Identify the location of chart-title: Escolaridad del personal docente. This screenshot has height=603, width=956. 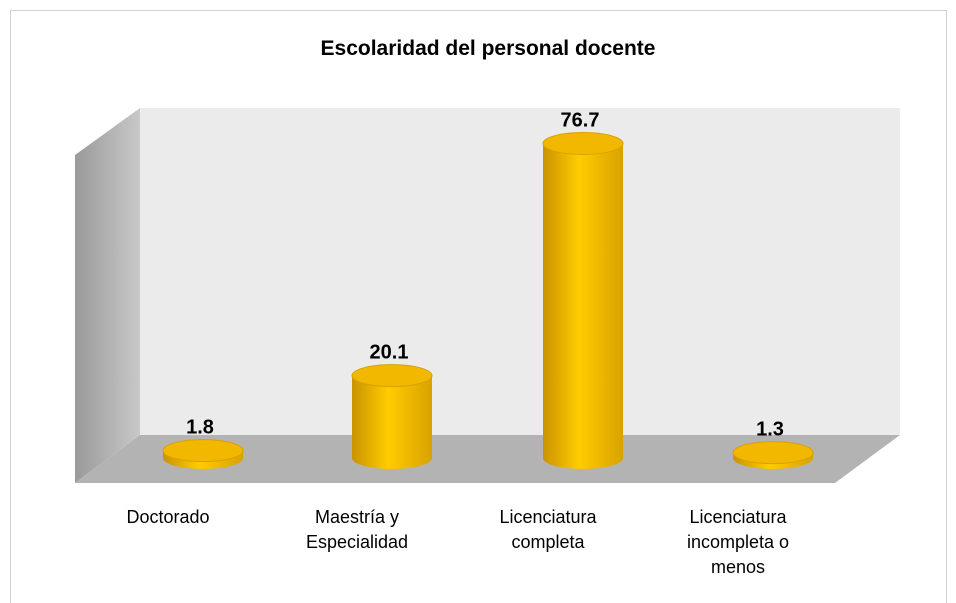
(488, 48).